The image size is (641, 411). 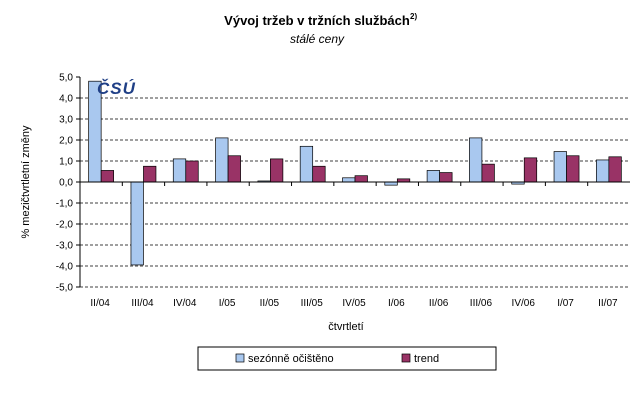 I want to click on x-tick-label: III/05, so click(x=312, y=303).